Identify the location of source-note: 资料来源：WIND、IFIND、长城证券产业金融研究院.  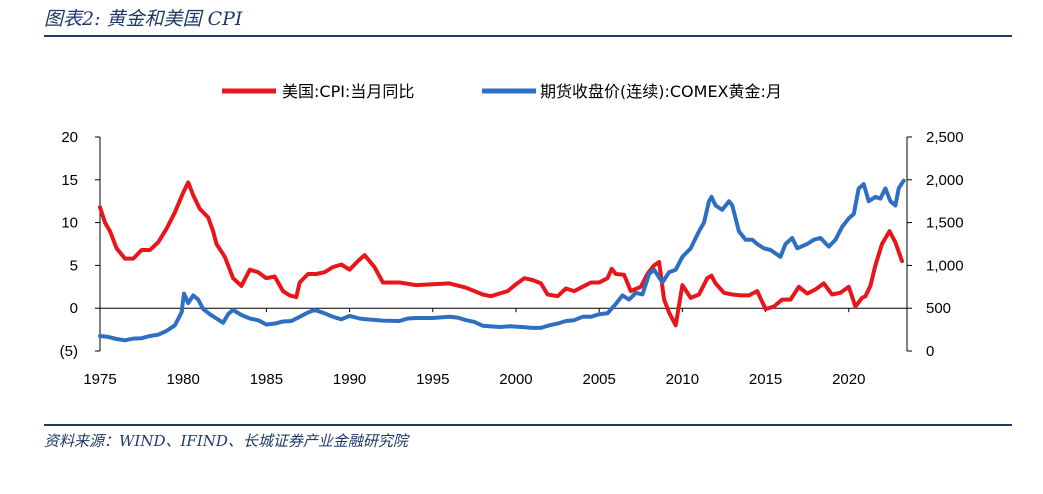
(226, 441).